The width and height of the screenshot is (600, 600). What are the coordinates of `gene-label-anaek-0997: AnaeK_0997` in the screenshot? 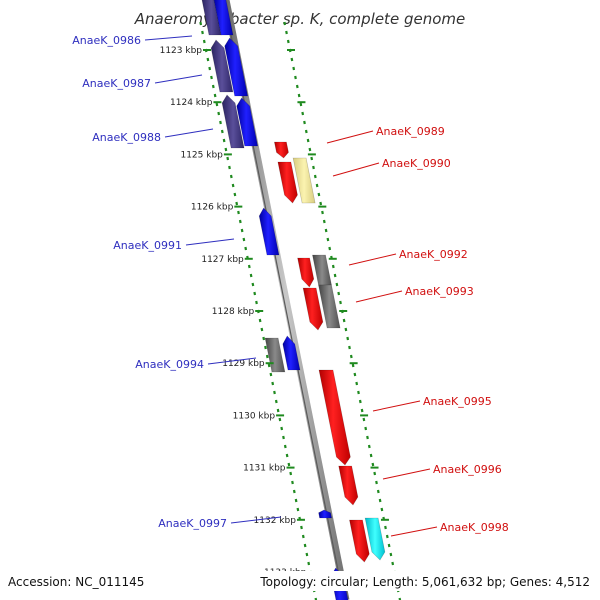 It's located at (192, 523).